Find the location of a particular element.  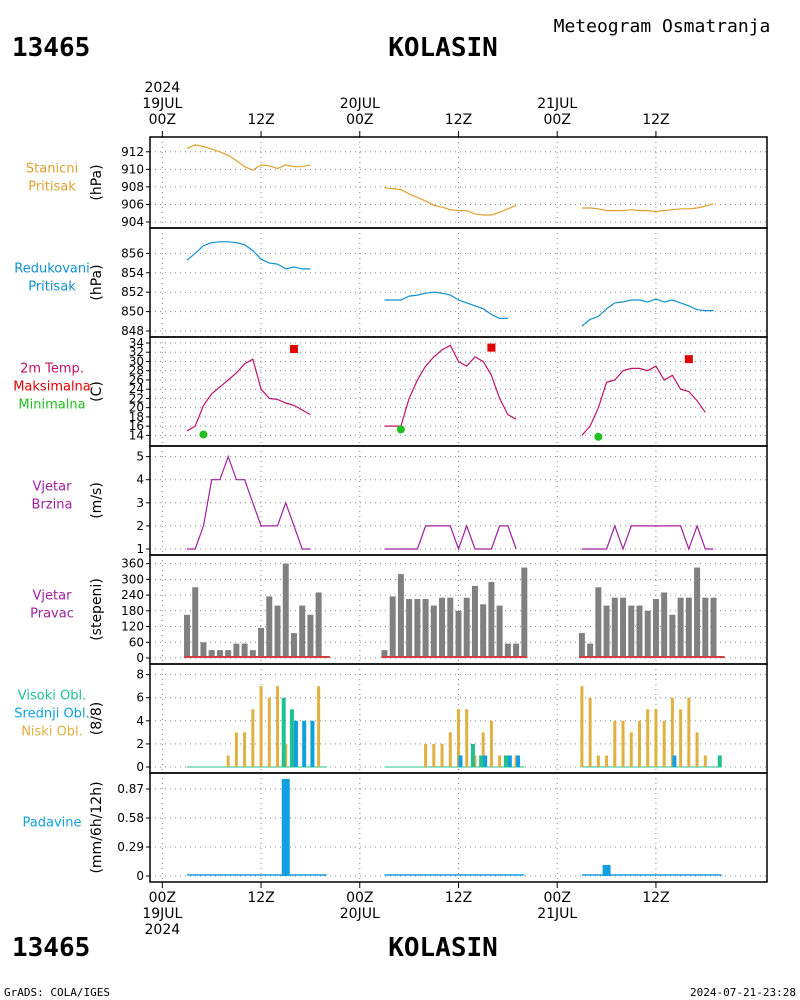

y-tick-label: 0.29 is located at coordinates (130, 847).